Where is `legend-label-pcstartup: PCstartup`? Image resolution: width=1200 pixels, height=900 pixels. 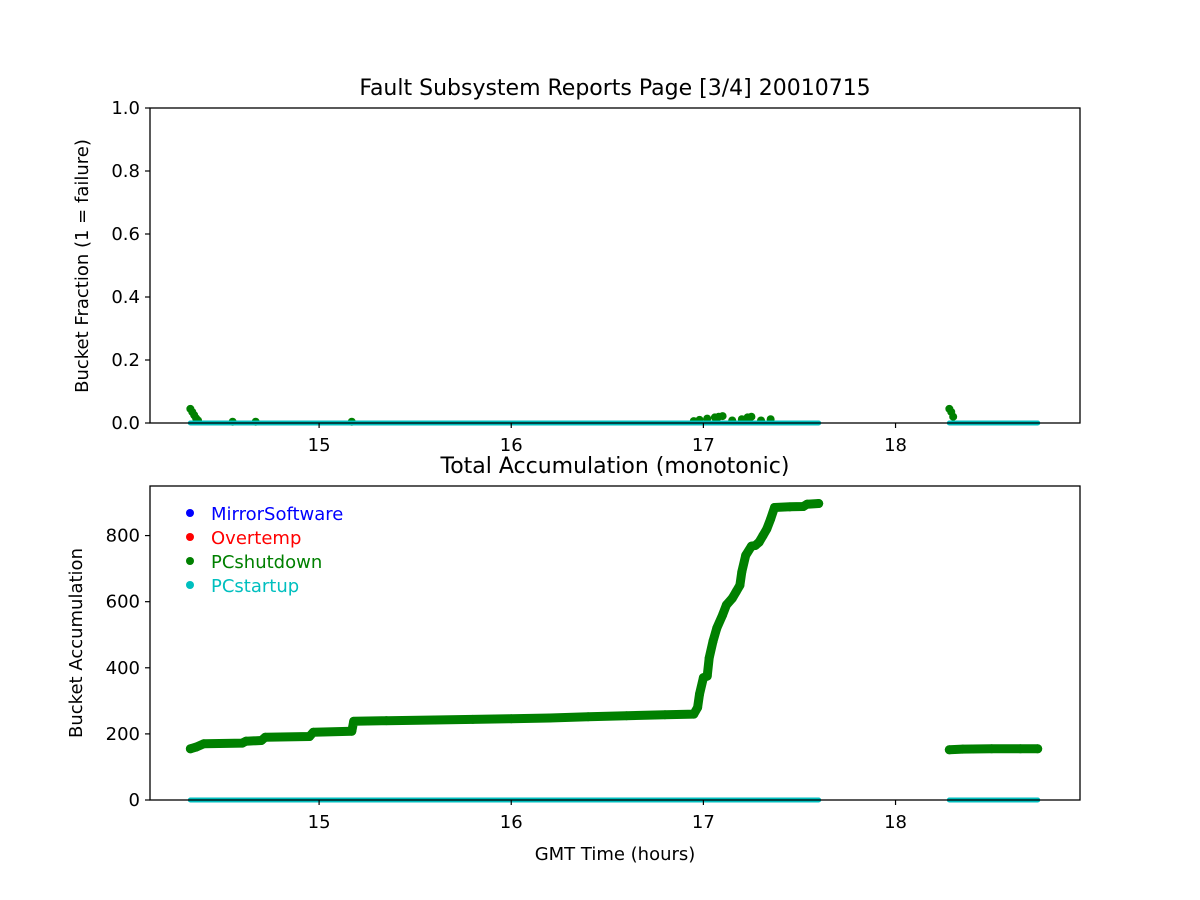
legend-label-pcstartup: PCstartup is located at coordinates (255, 586).